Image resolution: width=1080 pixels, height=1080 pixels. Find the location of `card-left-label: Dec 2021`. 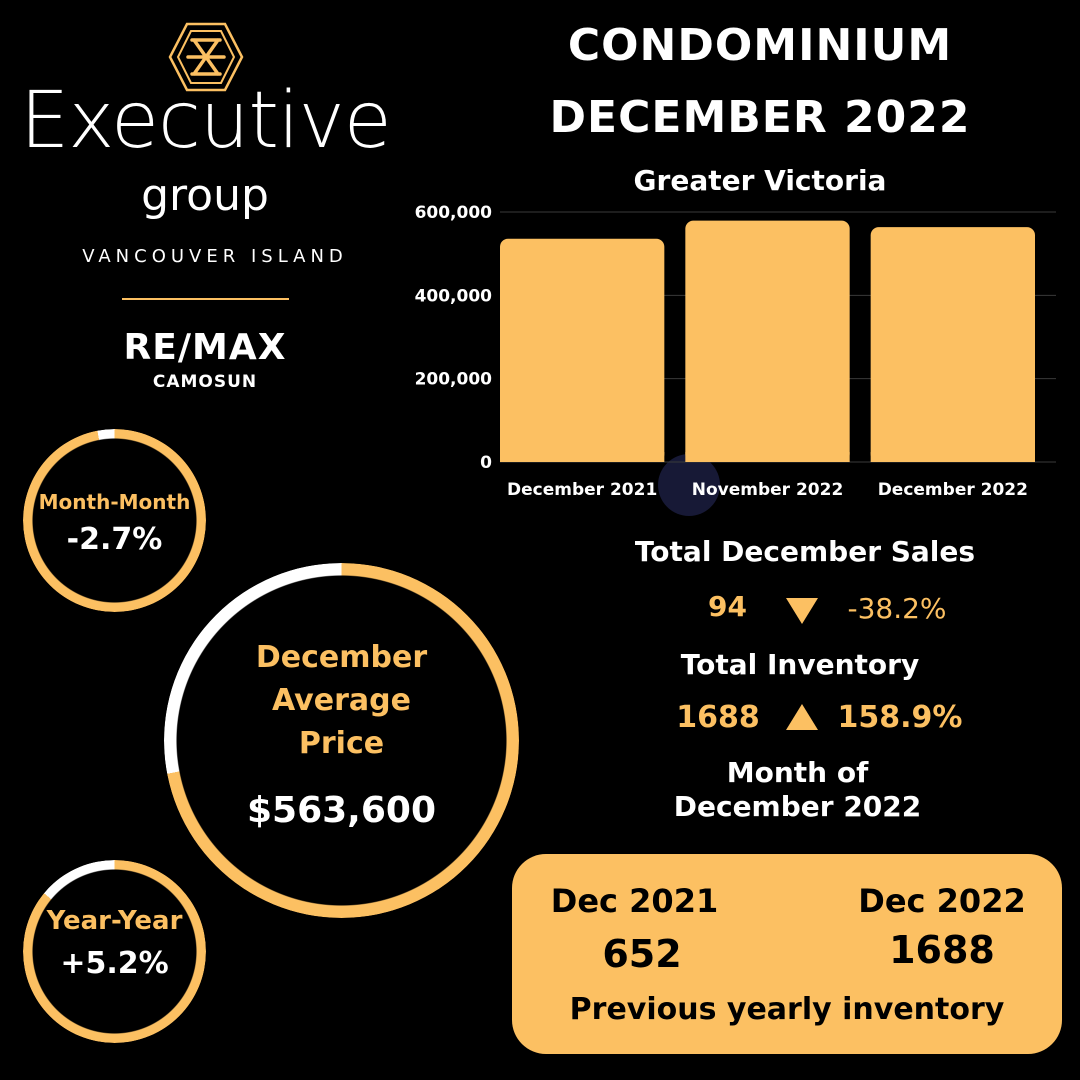

card-left-label: Dec 2021 is located at coordinates (634, 901).